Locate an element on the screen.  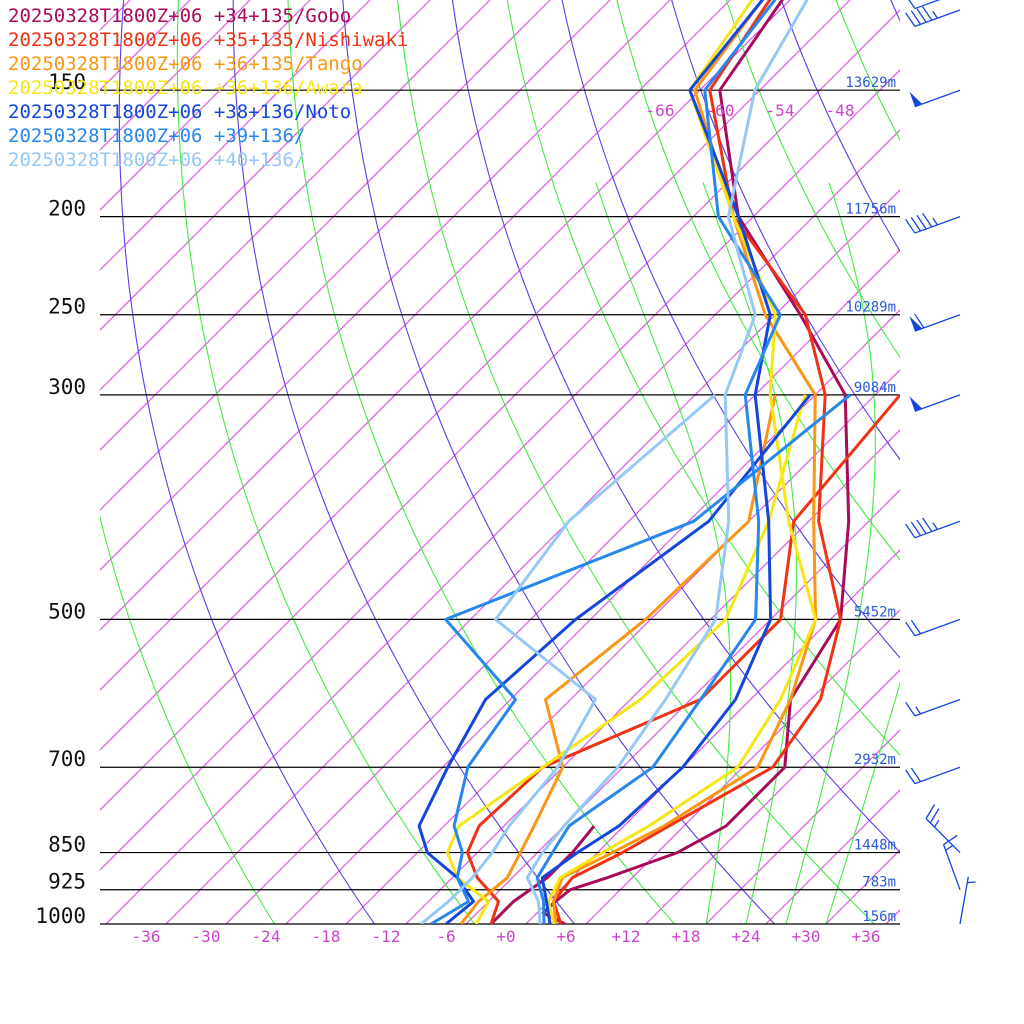
x-tick-label: -18 is located at coordinates (326, 936).